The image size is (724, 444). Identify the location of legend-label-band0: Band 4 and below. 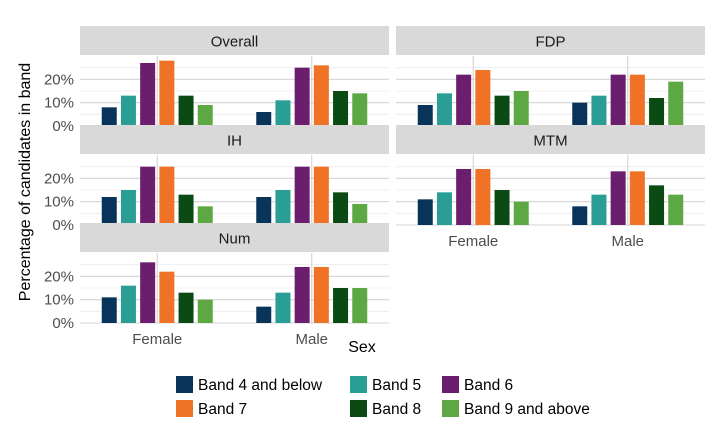
(260, 385).